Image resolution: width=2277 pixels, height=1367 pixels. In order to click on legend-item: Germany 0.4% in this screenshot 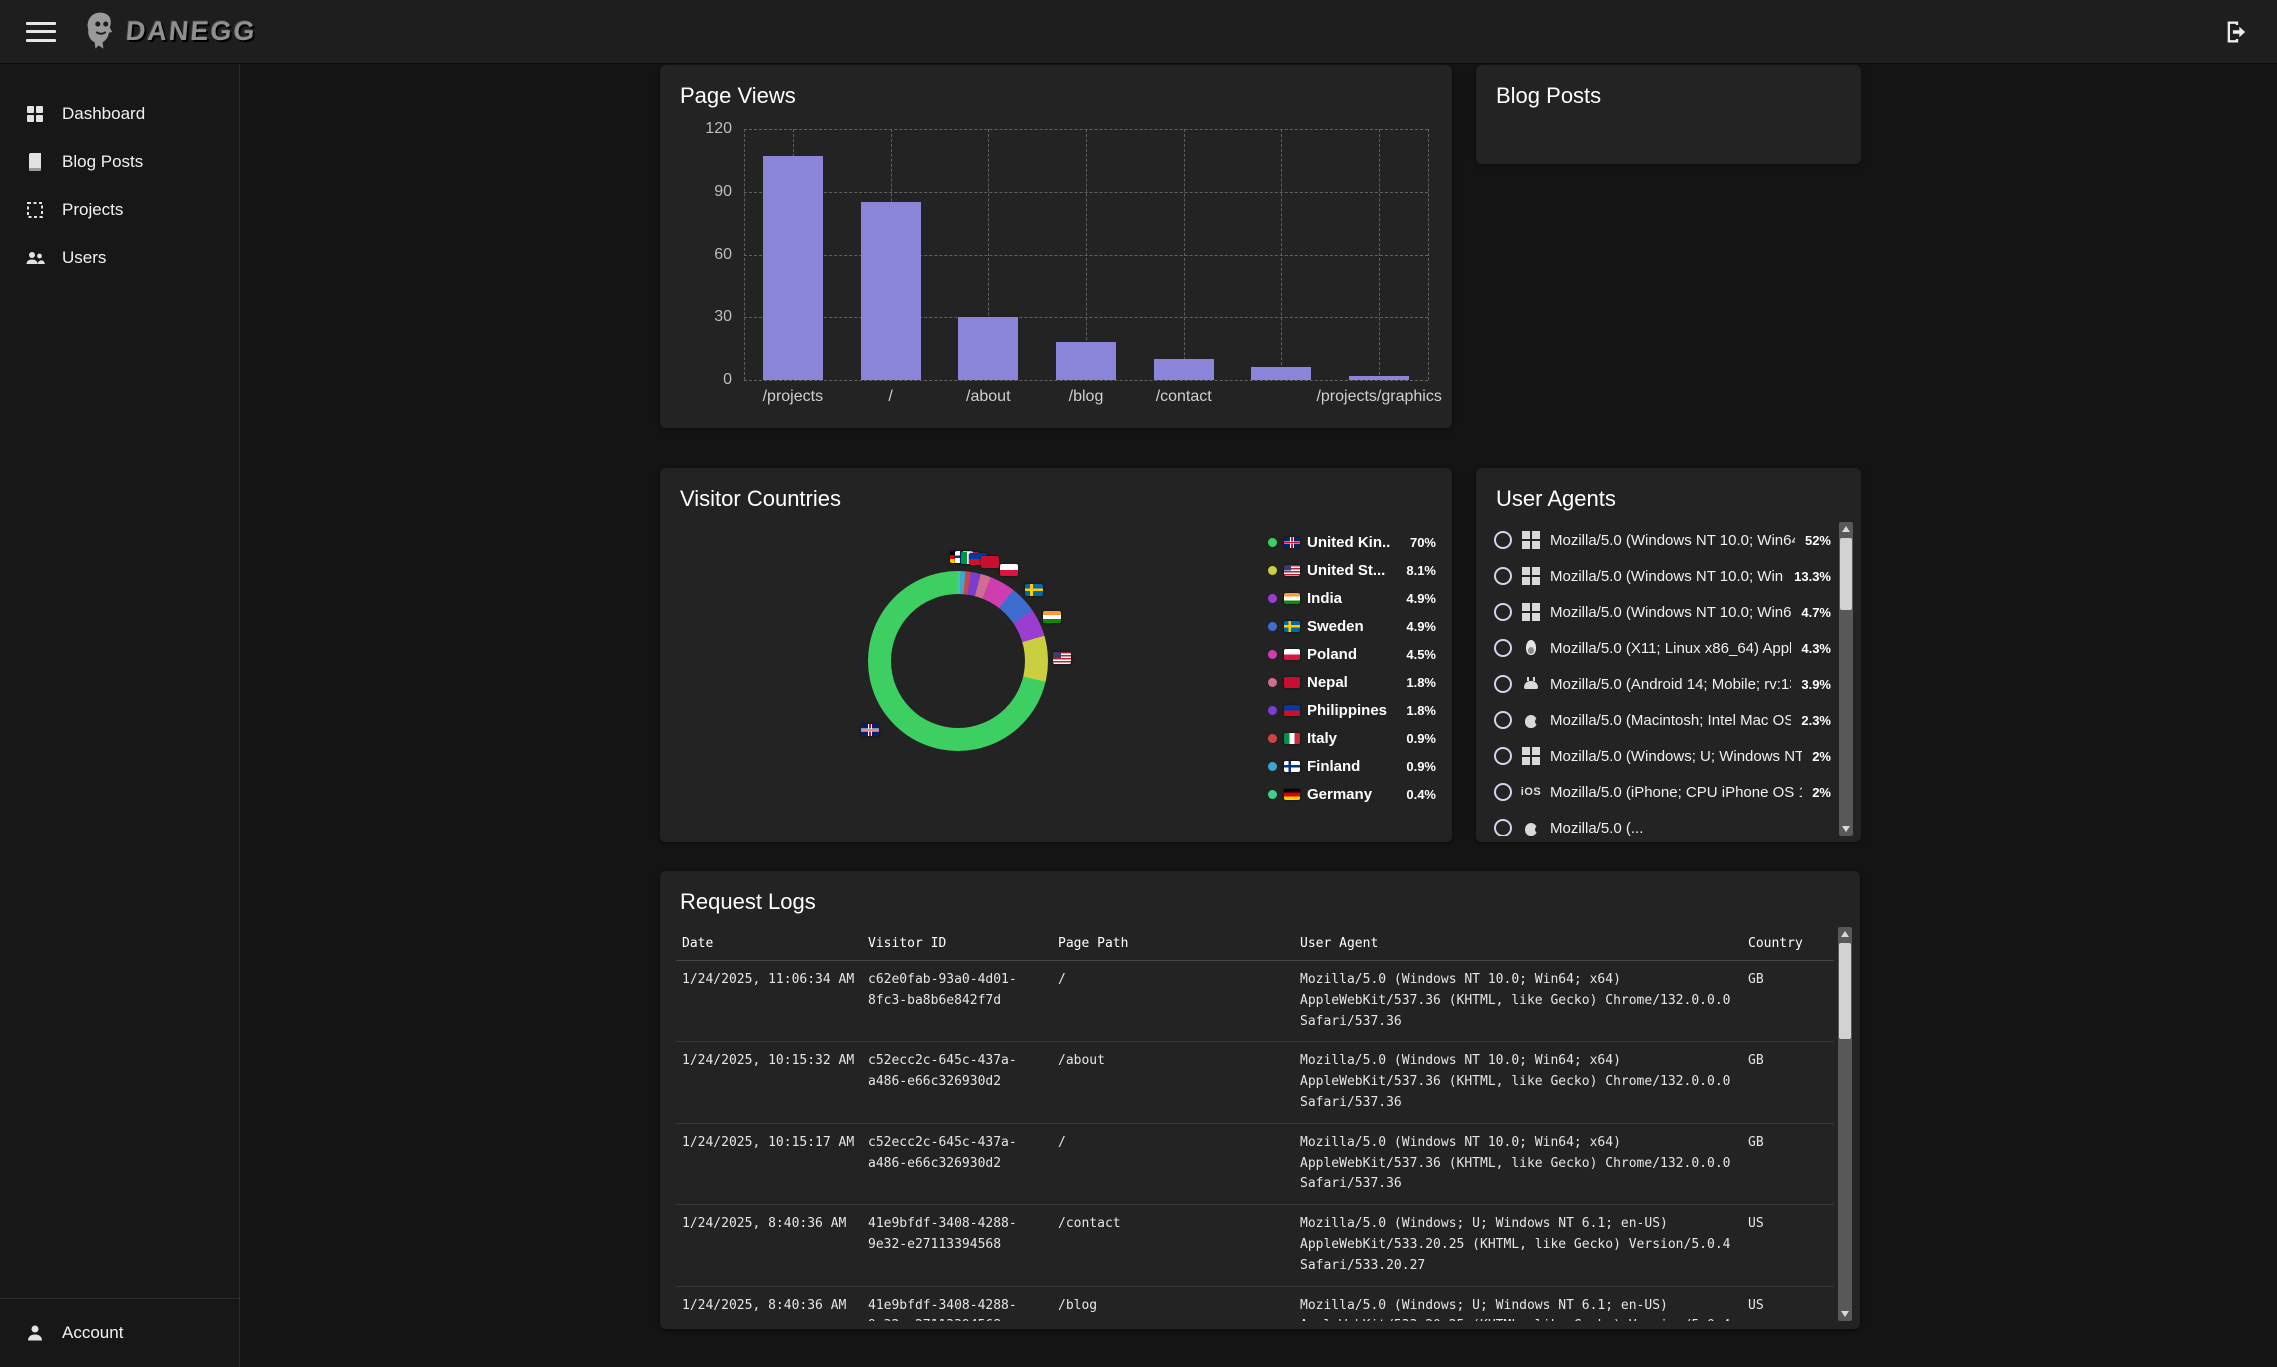, I will do `click(1352, 794)`.